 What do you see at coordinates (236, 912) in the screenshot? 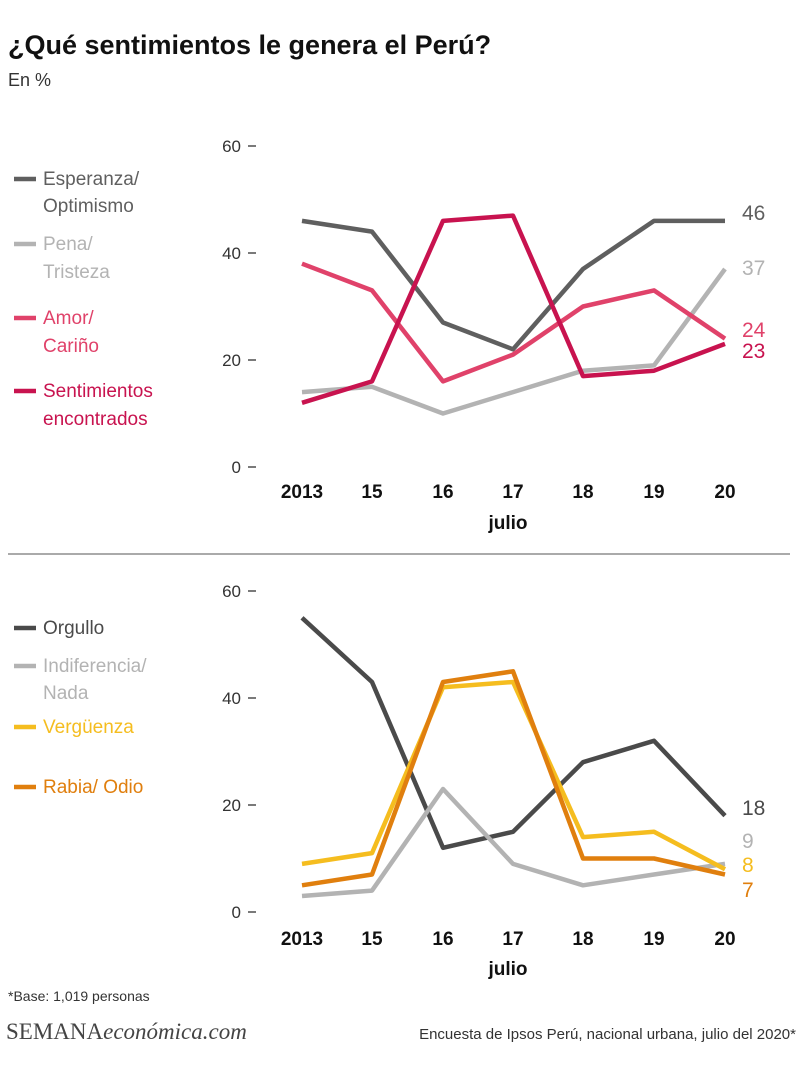
I see `p1-y-tick-label-0: 0` at bounding box center [236, 912].